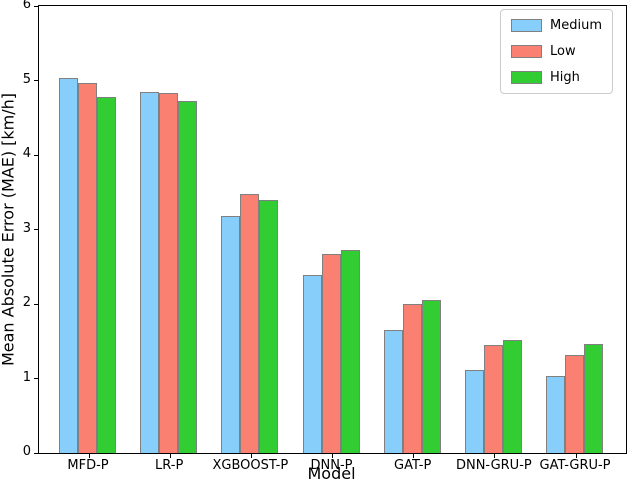 Image resolution: width=634 pixels, height=486 pixels. Describe the element at coordinates (68, 265) in the screenshot. I see `bar-medium-mfd-p` at that location.